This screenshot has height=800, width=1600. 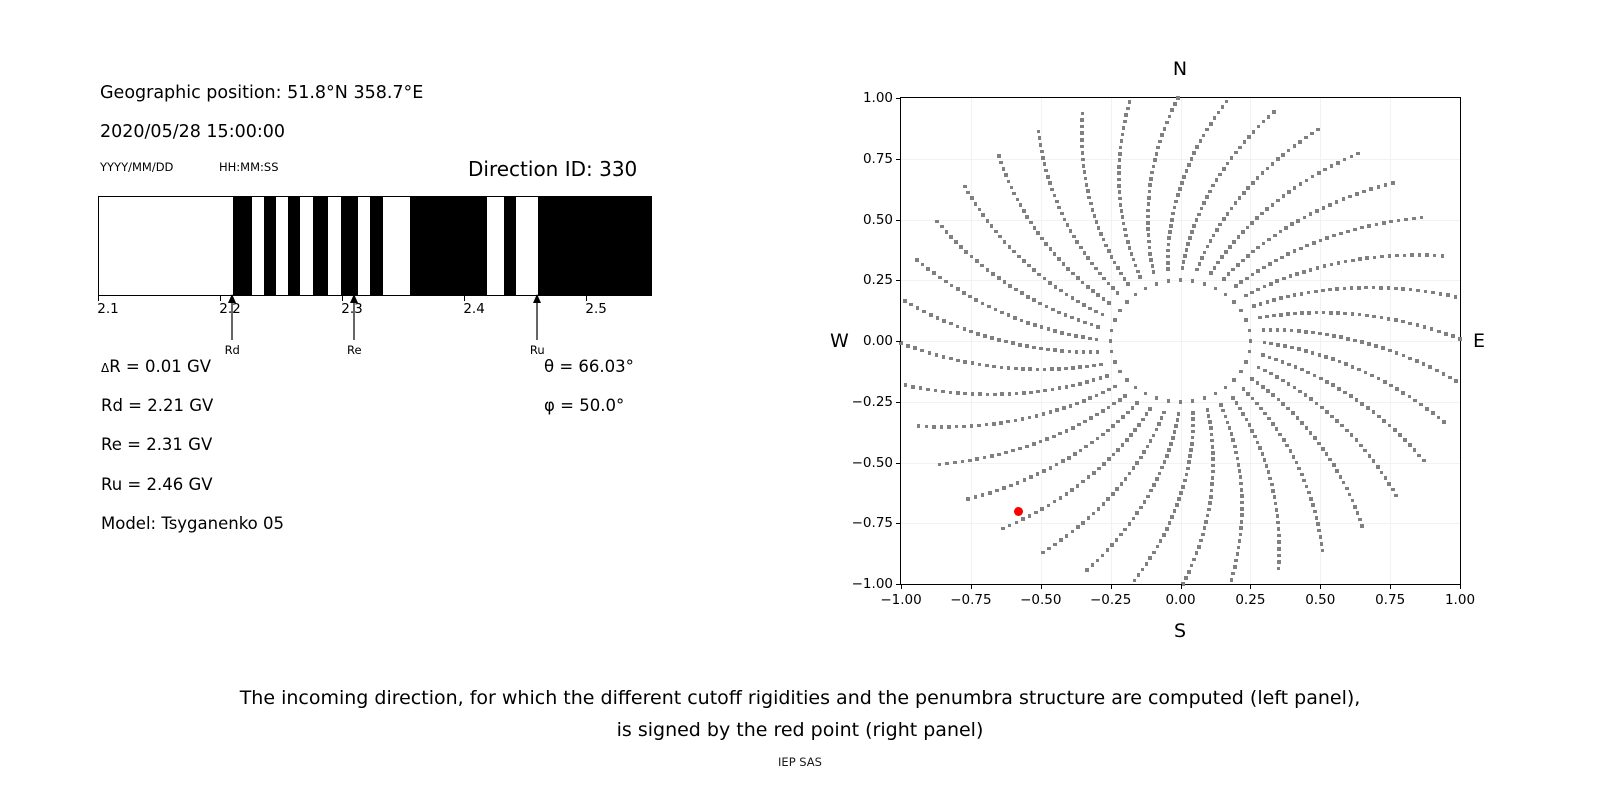 I want to click on penumbra-axis-tick, so click(x=99, y=298).